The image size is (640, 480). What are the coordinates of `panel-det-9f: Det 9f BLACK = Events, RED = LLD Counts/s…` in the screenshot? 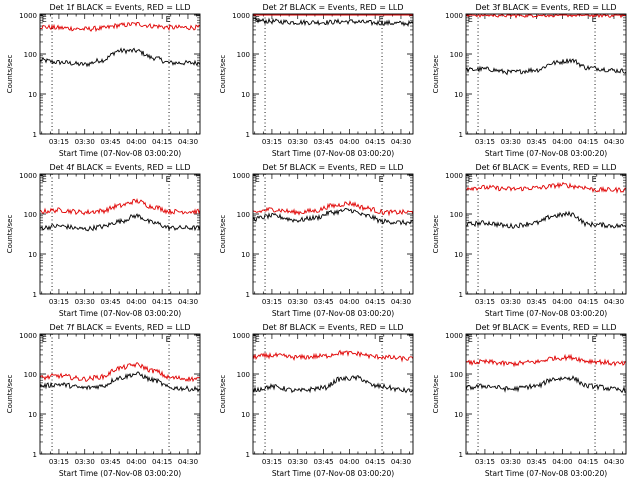 It's located at (529, 400).